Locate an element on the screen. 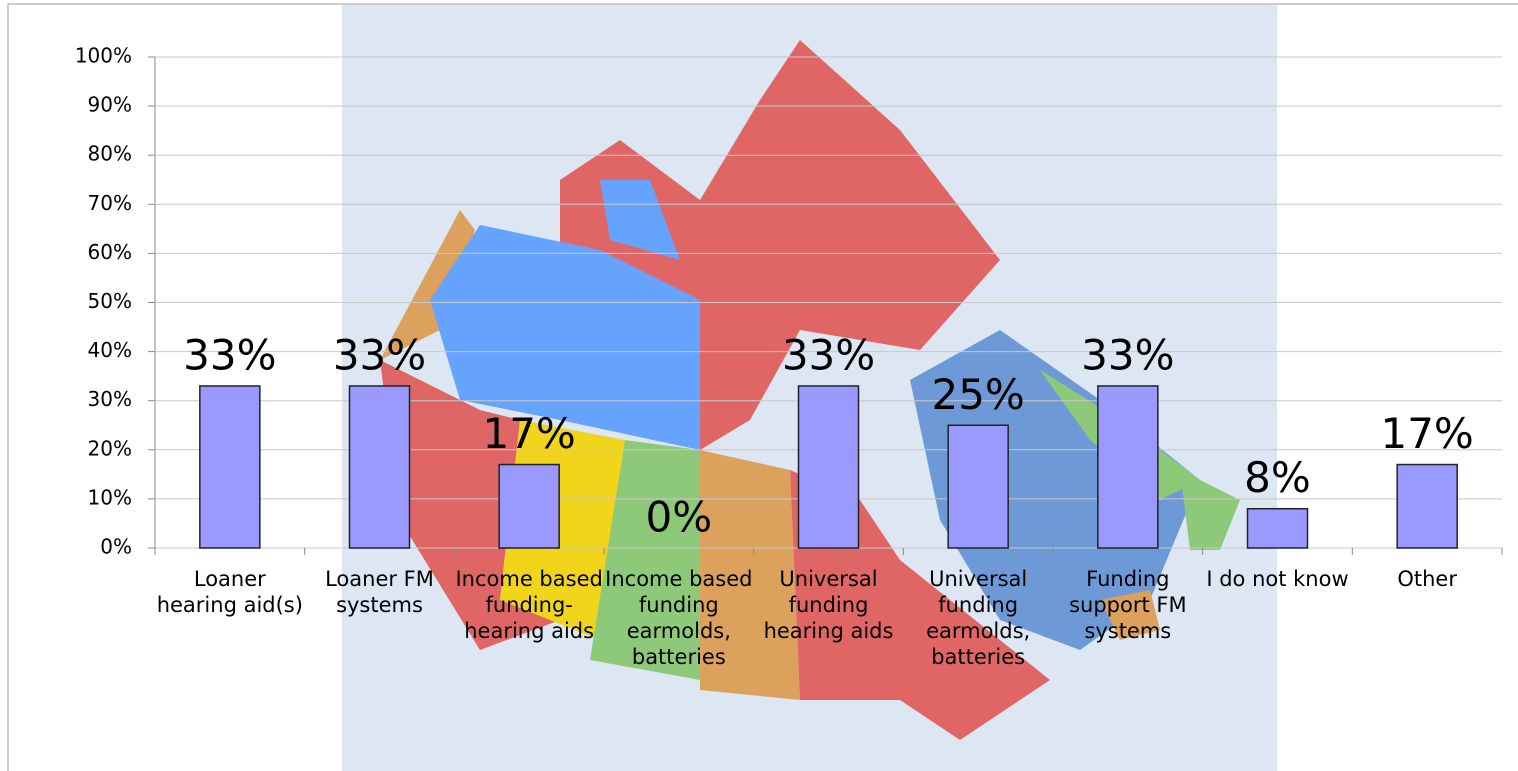 The image size is (1518, 771). y-tick-label: 50% is located at coordinates (110, 301).